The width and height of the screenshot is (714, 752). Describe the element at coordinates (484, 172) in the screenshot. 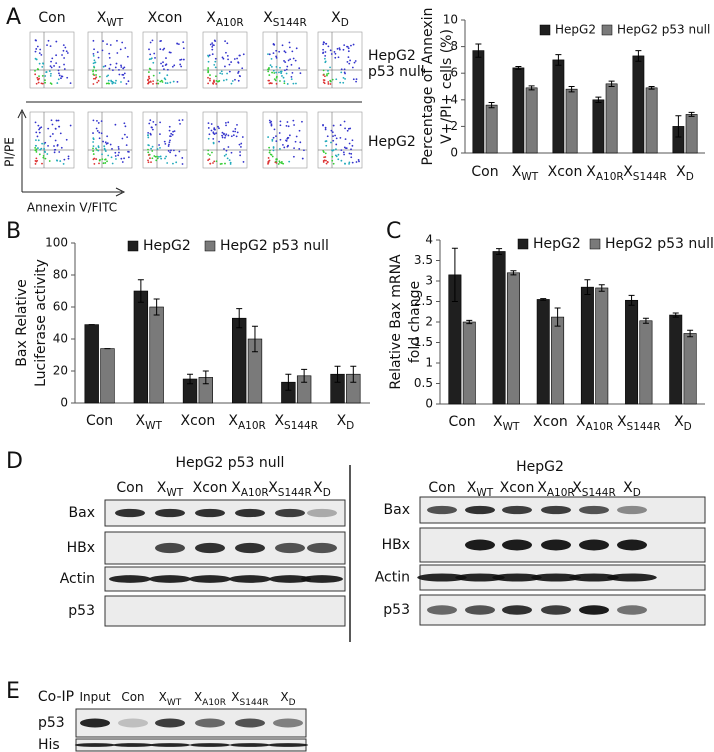

I see `x-tick-label: Con` at that location.